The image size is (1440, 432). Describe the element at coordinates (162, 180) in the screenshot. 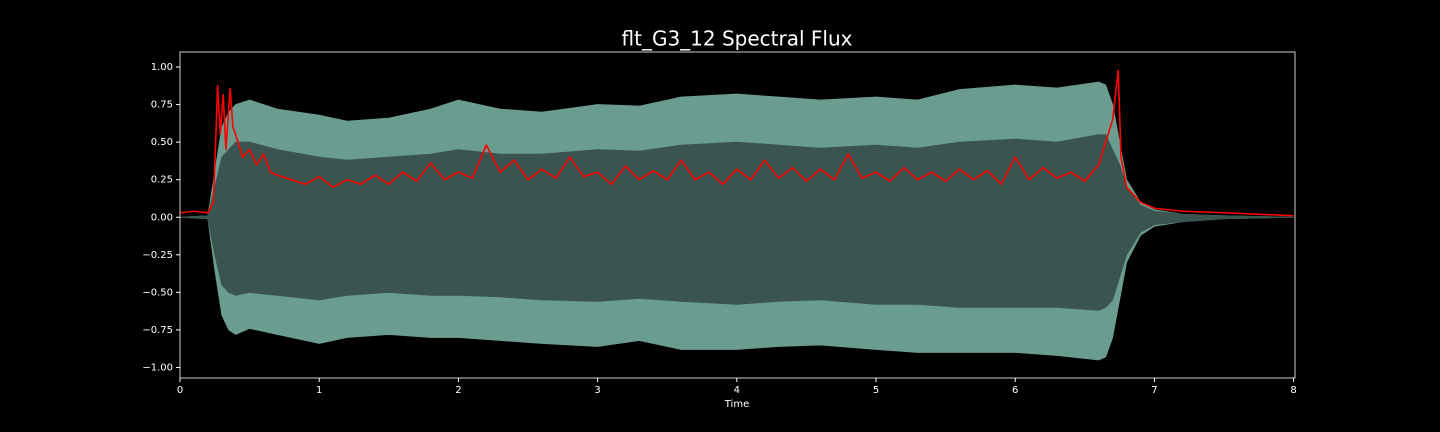

I see `y-tick-label: 0.25` at that location.